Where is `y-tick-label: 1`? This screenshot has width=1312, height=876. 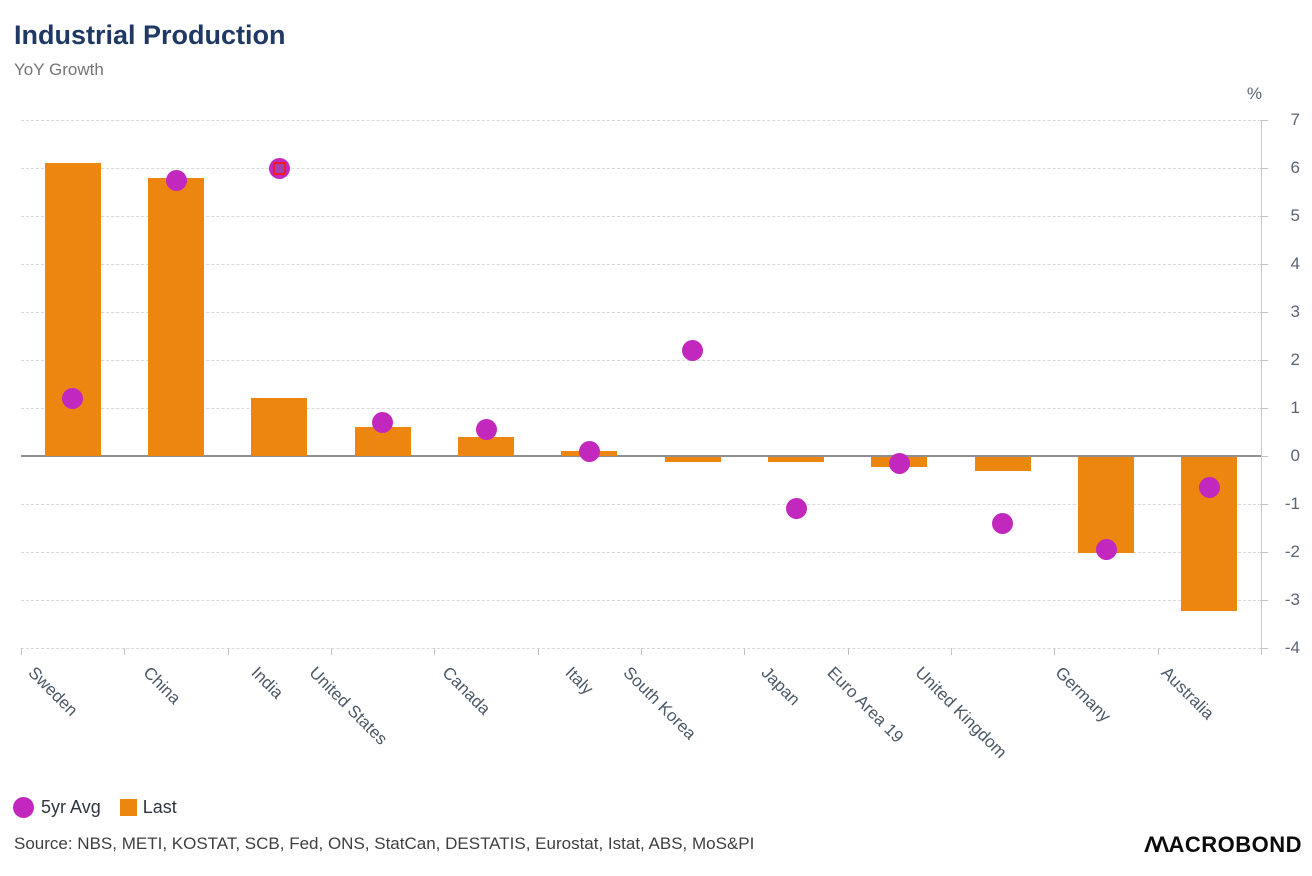
y-tick-label: 1 is located at coordinates (1295, 407).